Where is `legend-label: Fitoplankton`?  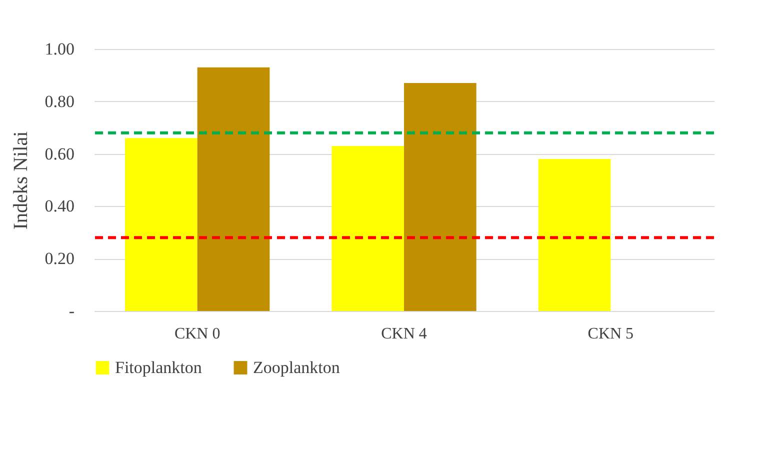 legend-label: Fitoplankton is located at coordinates (158, 367).